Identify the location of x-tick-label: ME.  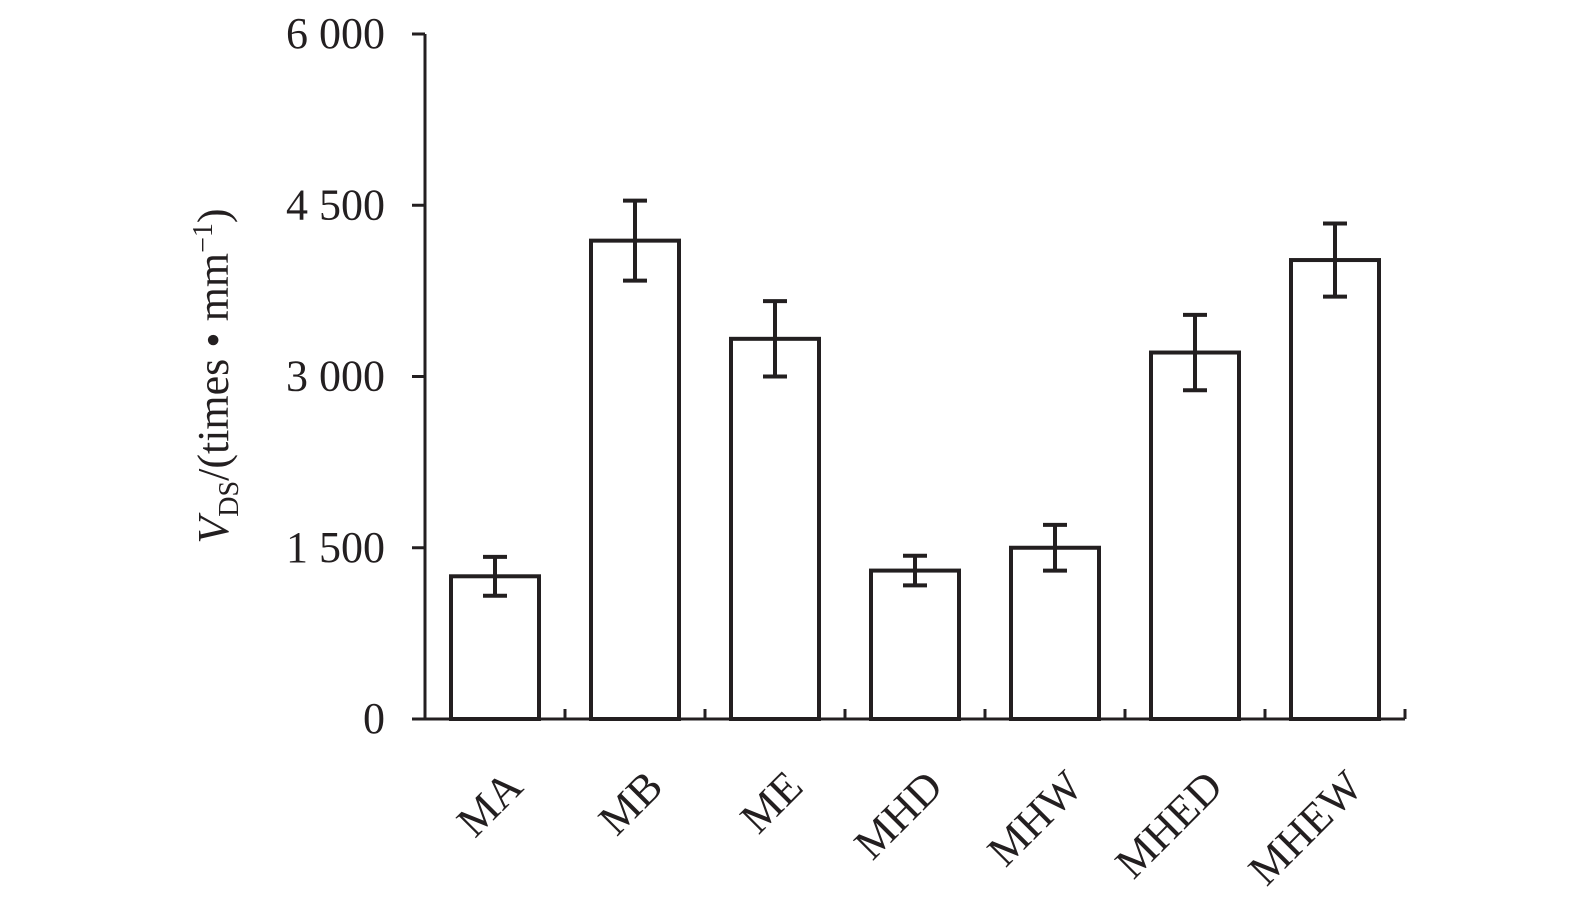
(771, 801).